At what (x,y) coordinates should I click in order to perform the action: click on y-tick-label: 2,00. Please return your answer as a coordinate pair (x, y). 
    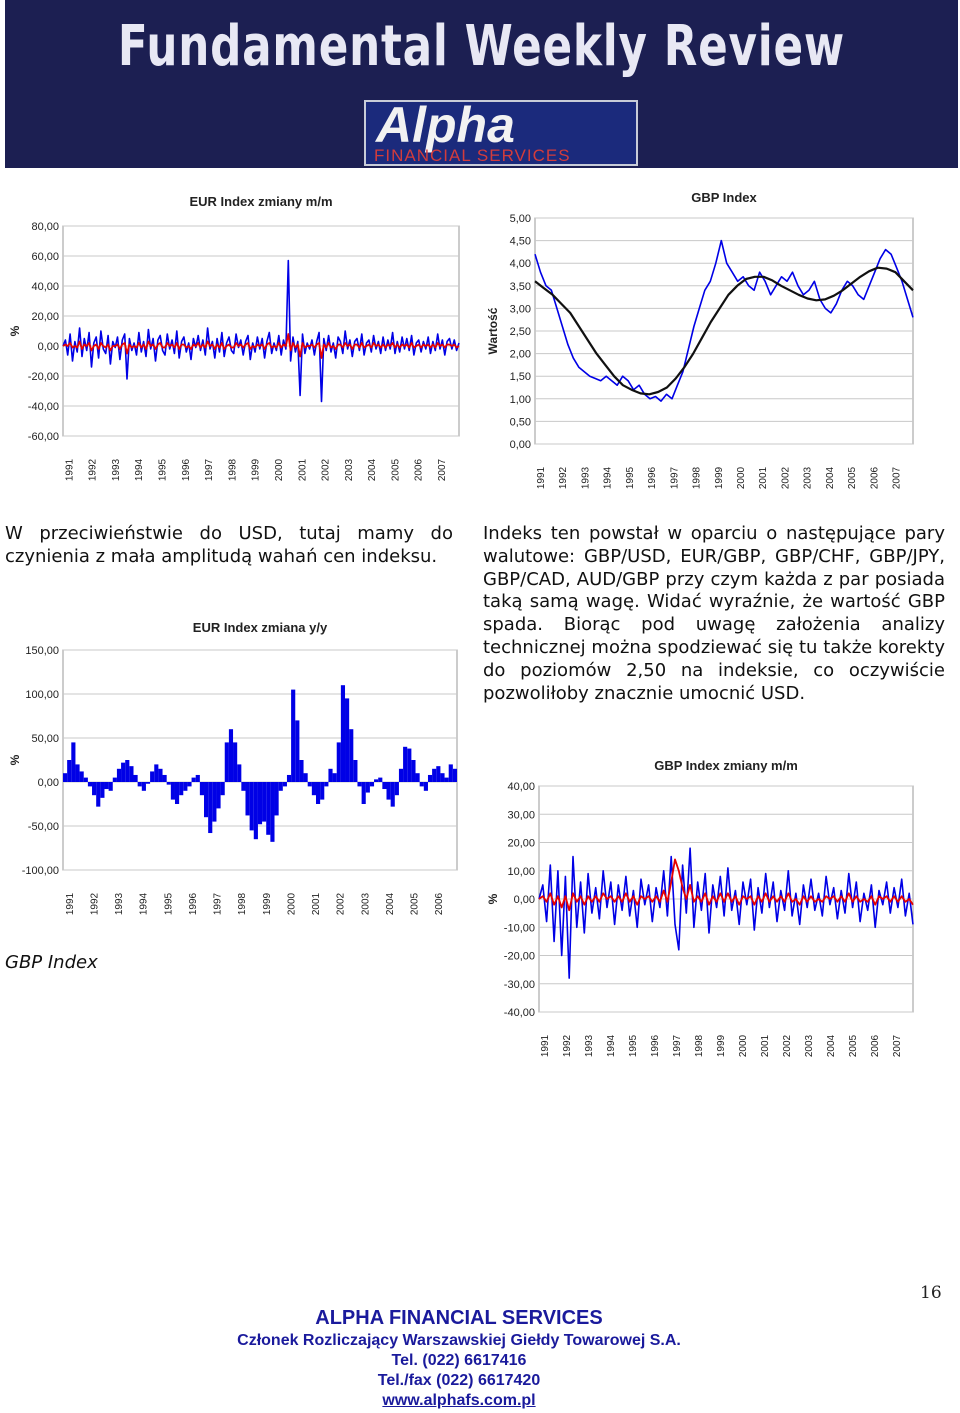
    Looking at the image, I should click on (520, 355).